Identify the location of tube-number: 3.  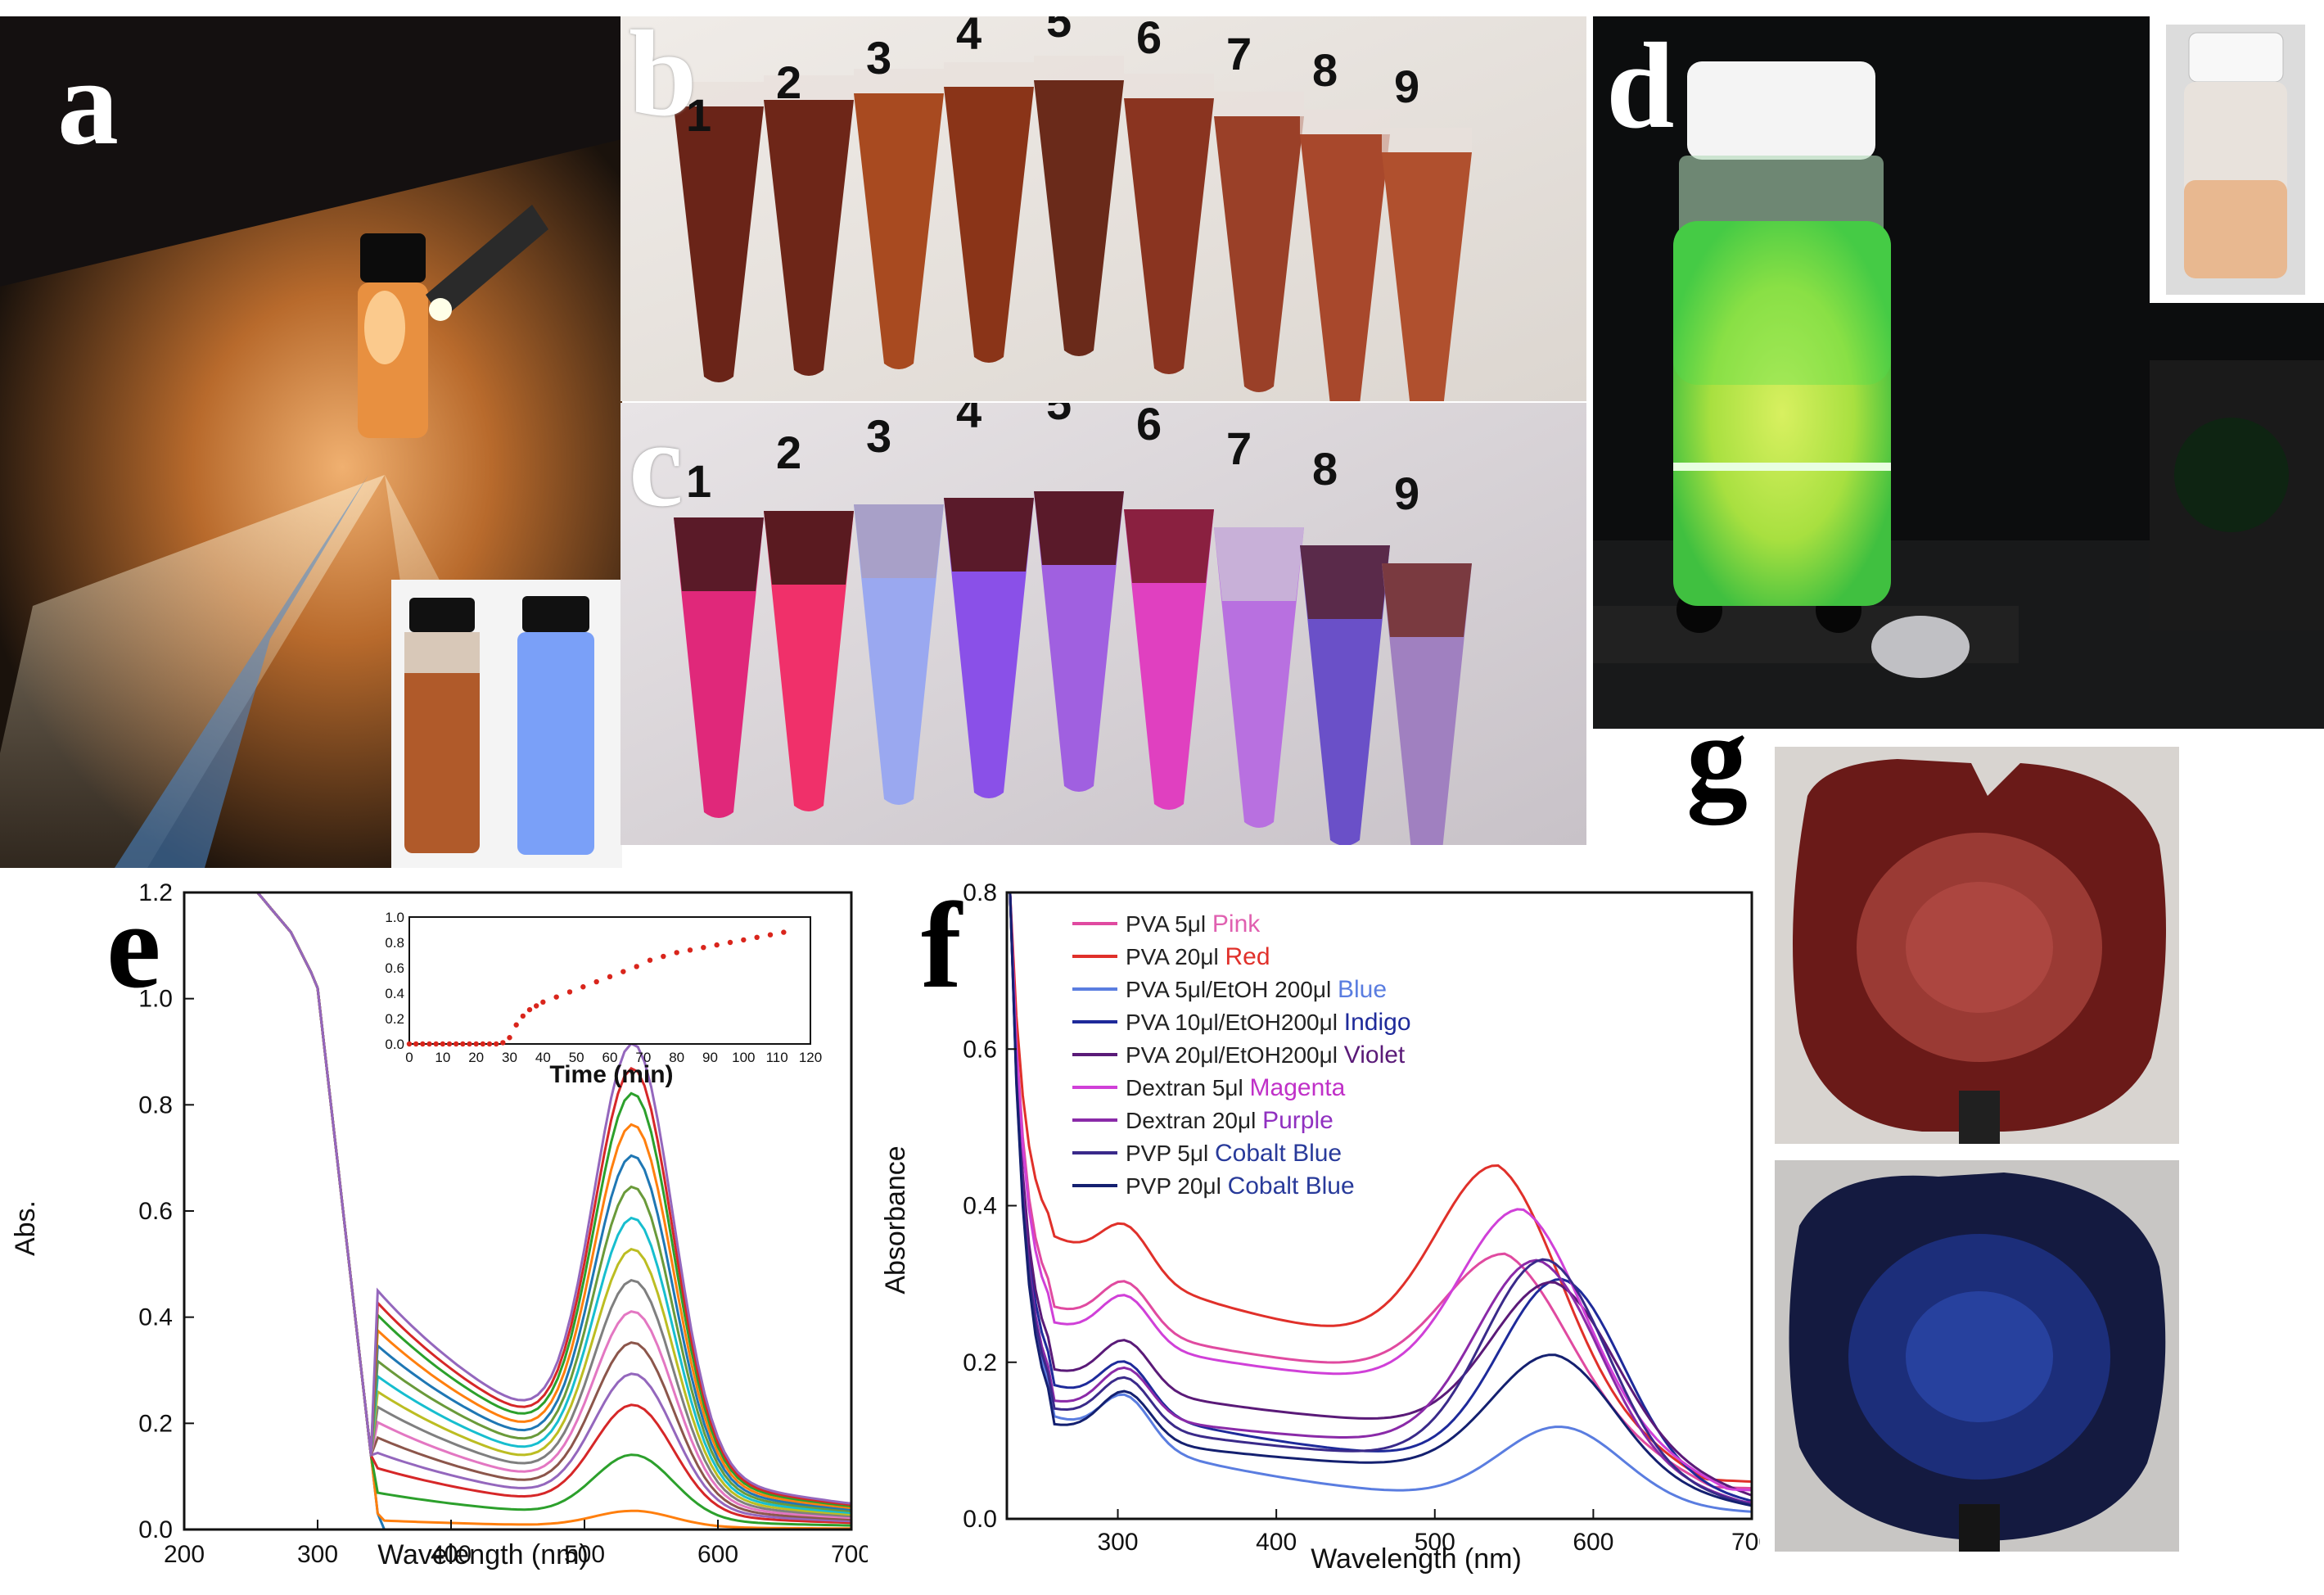
(878, 436).